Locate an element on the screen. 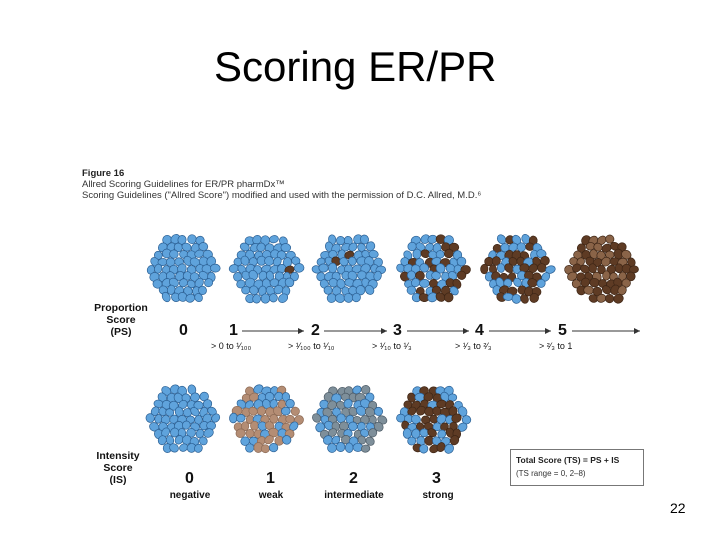  proportion-arrows is located at coordinates (441, 331).